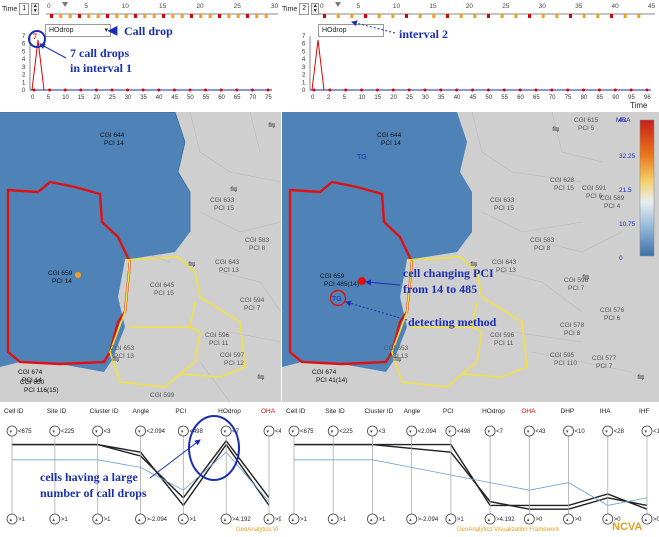  I want to click on y-tick-label: 6, so click(24, 45).